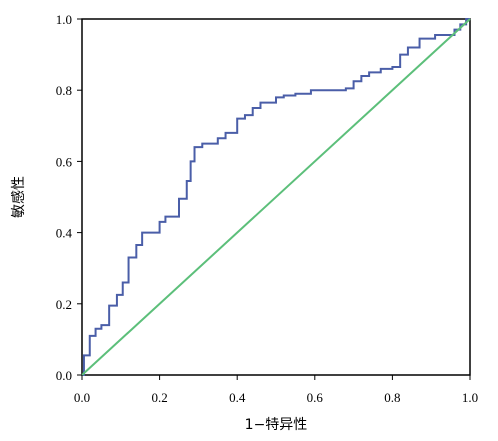 The width and height of the screenshot is (498, 441). Describe the element at coordinates (64, 90) in the screenshot. I see `y-tick-label: 0.8` at that location.